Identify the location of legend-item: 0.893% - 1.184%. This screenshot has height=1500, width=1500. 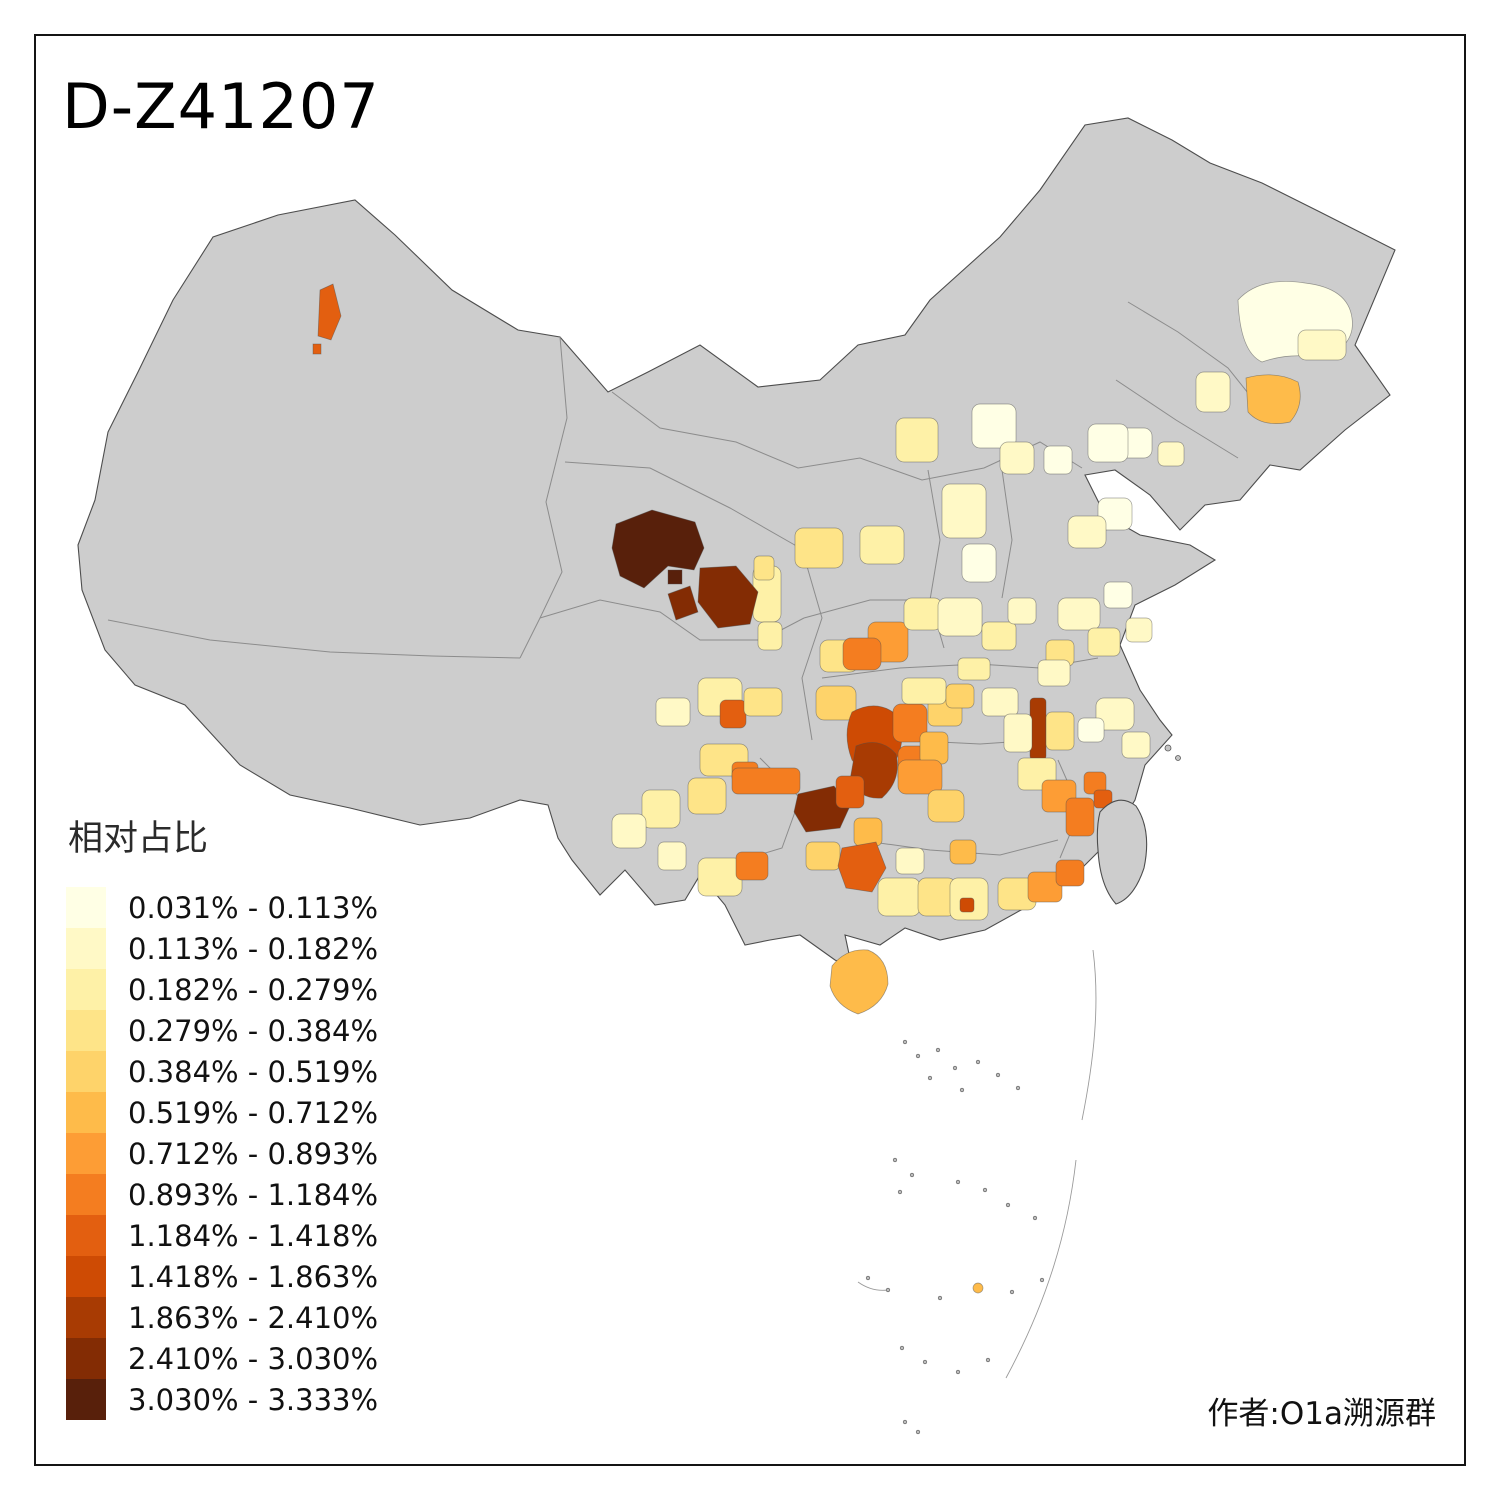
(222, 1194).